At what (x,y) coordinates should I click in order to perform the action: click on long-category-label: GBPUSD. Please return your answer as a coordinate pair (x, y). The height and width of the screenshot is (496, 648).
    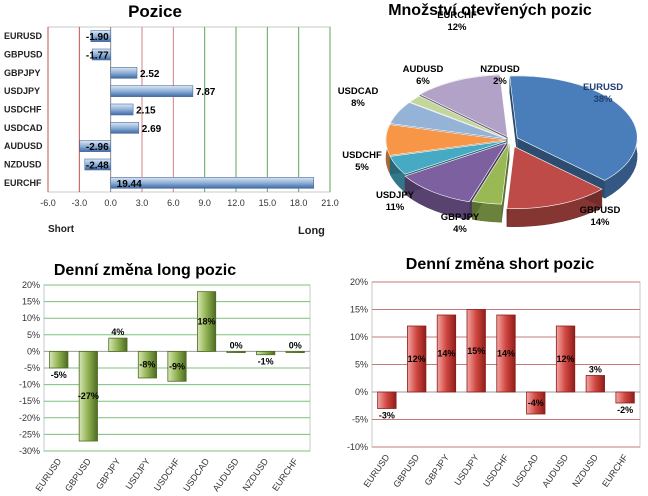
    Looking at the image, I should click on (78, 474).